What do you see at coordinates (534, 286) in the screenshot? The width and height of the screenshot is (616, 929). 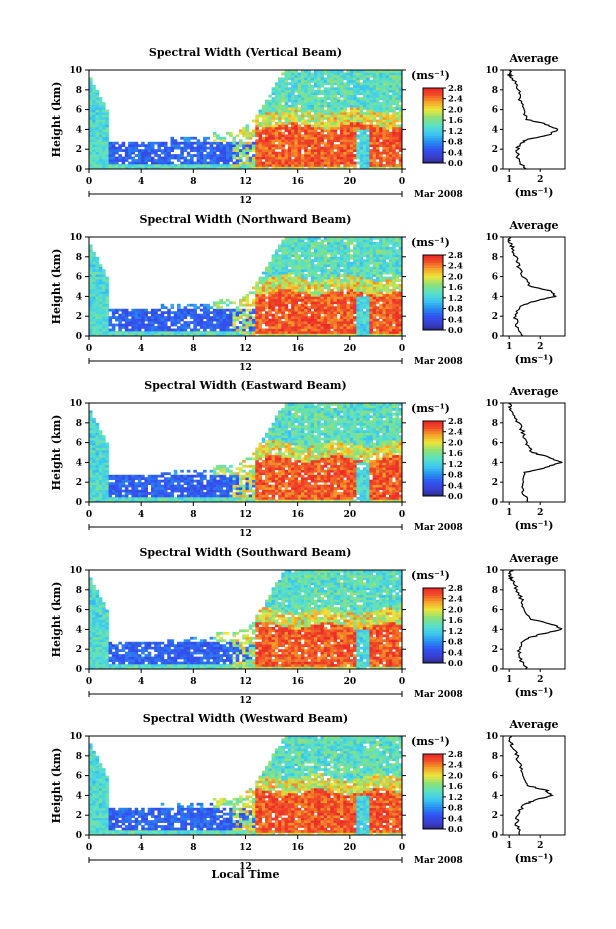 I see `average-frame` at bounding box center [534, 286].